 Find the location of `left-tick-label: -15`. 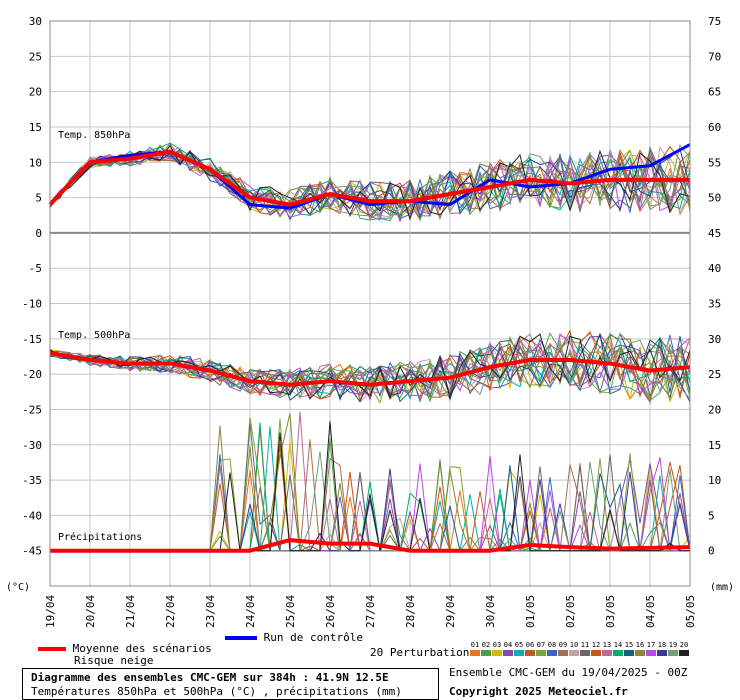

left-tick-label: -15 is located at coordinates (32, 339).